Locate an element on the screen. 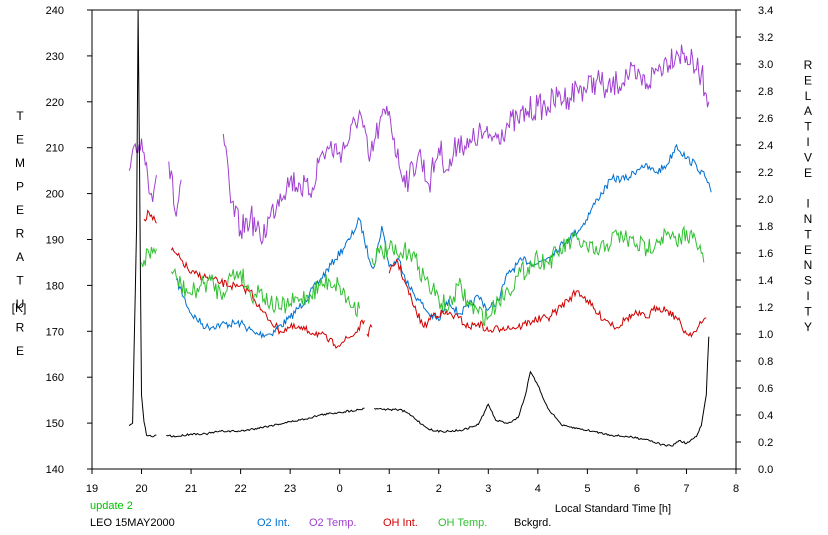 This screenshot has height=535, width=828. left-axis-unit: [K] is located at coordinates (19, 308).